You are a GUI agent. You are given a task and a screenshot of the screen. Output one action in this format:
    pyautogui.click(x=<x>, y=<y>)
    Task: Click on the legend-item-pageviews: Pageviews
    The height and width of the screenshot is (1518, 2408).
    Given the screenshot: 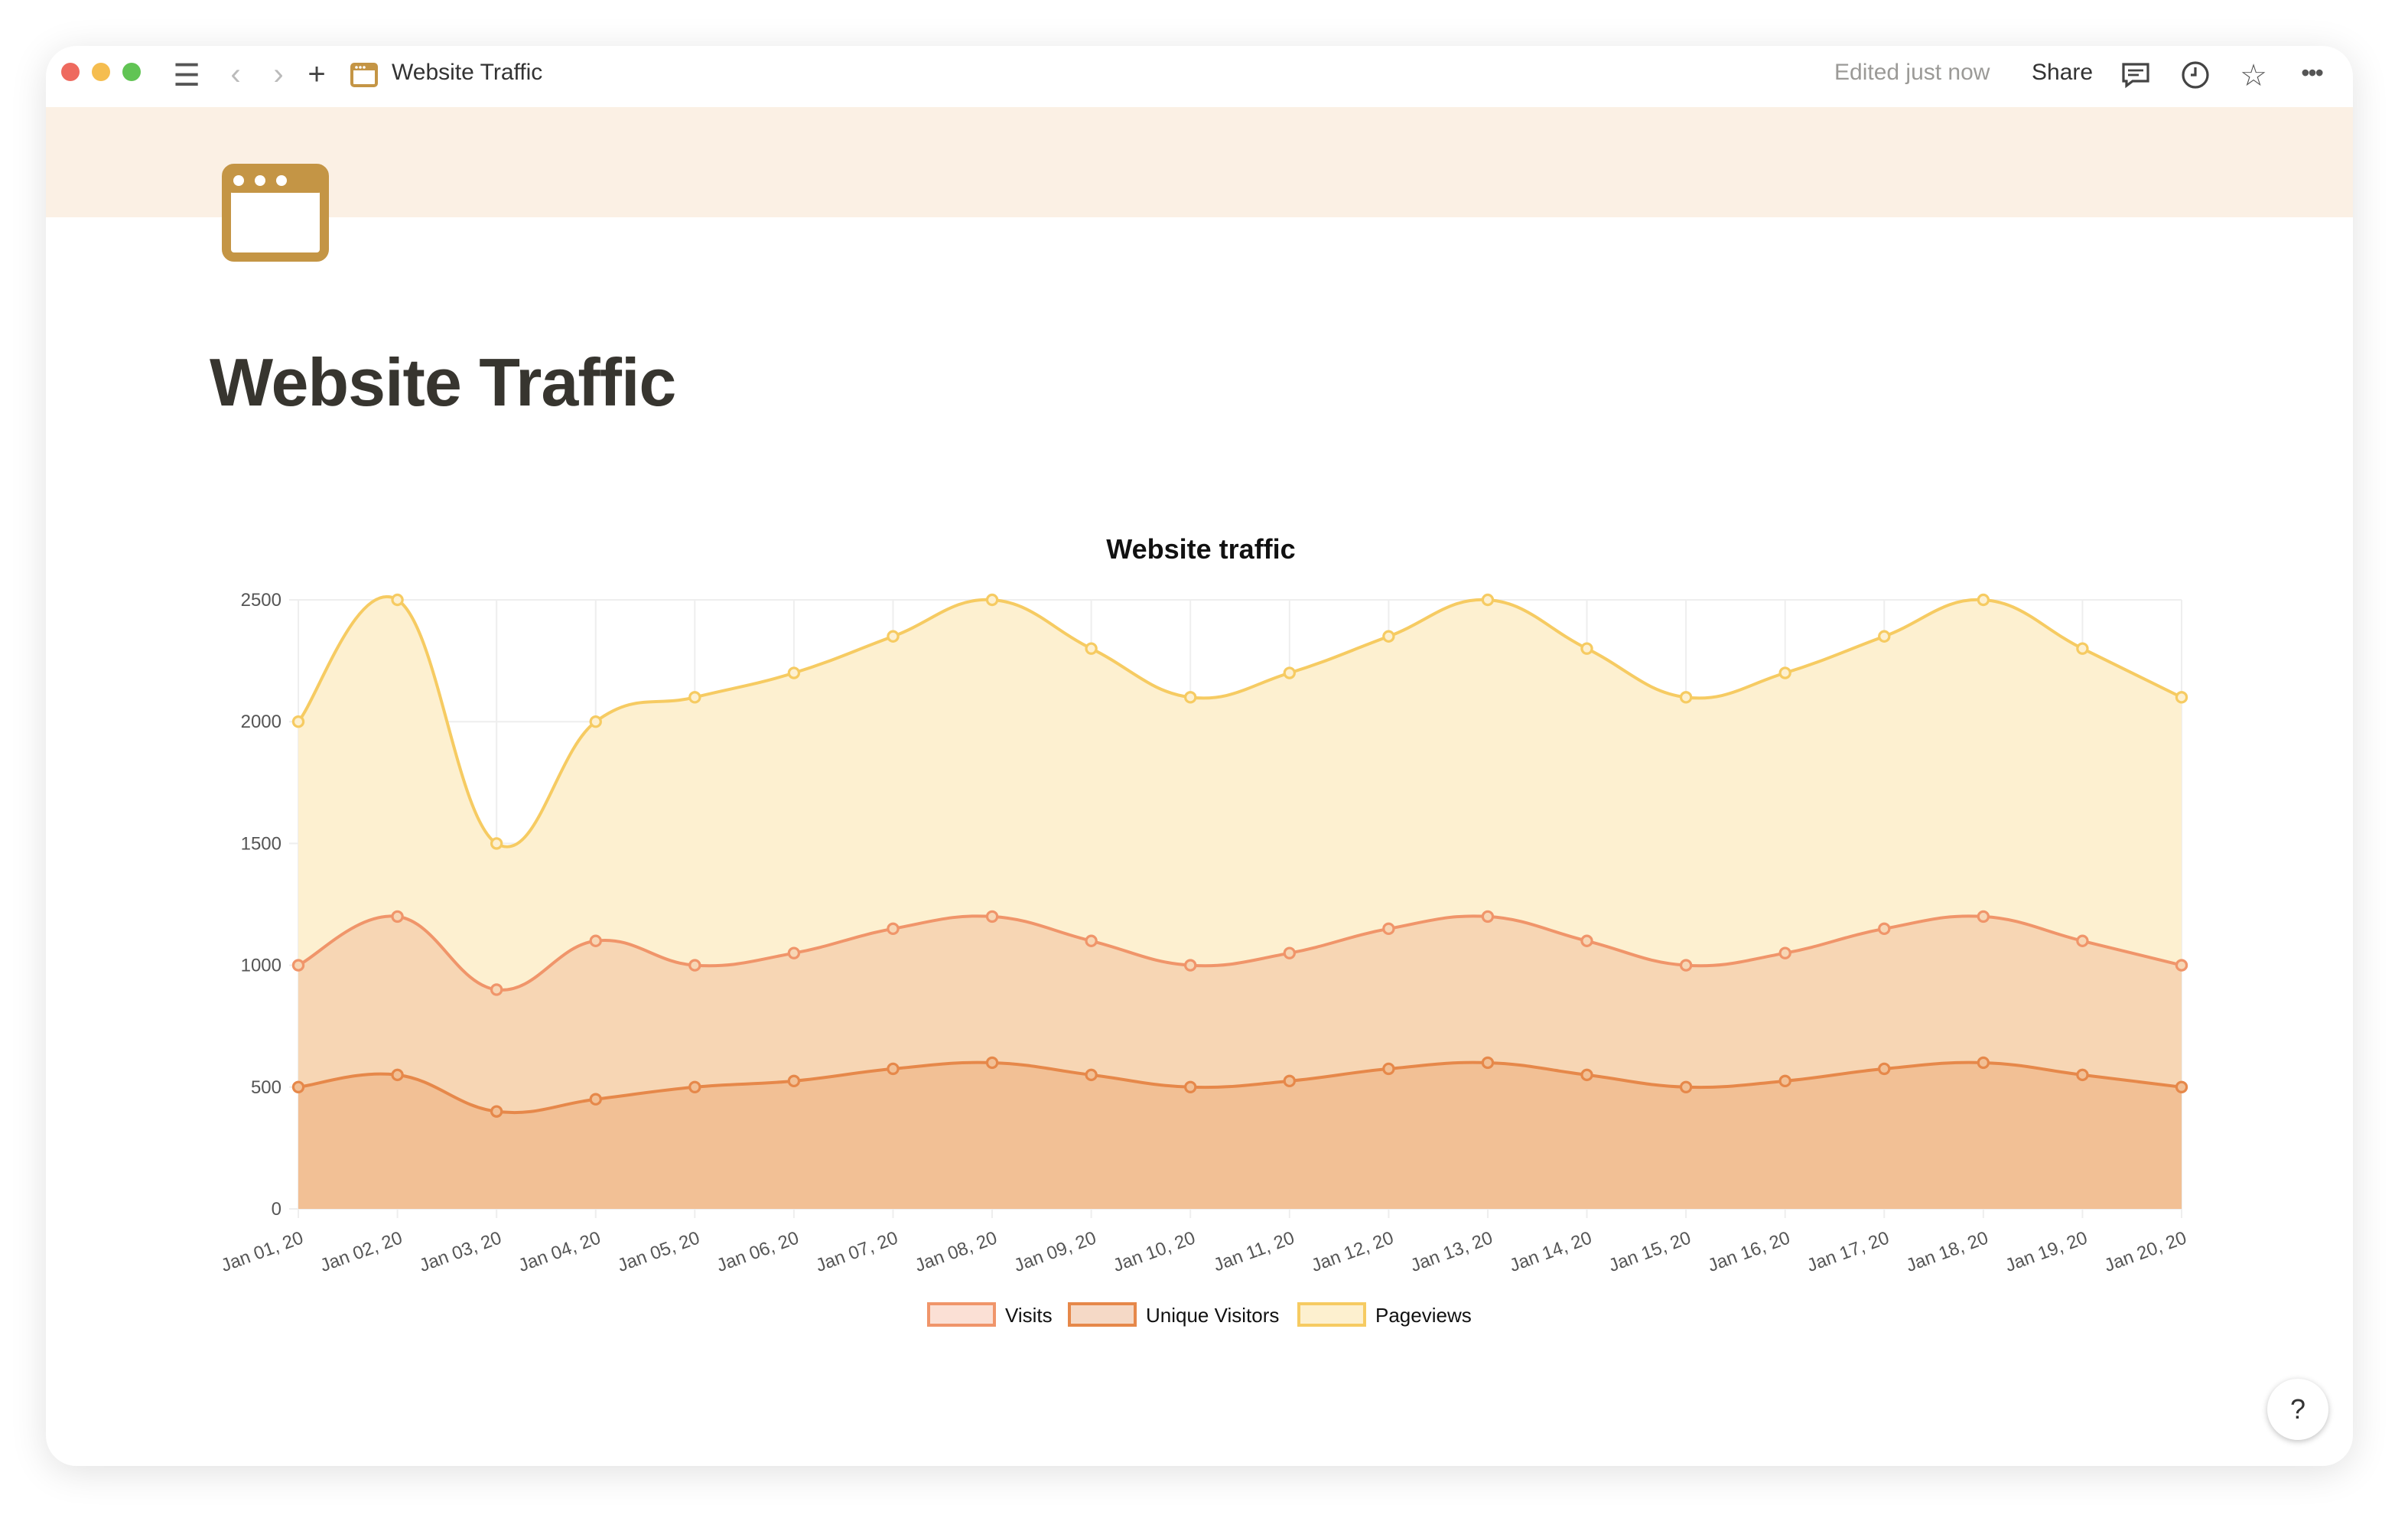 What is the action you would take?
    pyautogui.click(x=1384, y=1314)
    